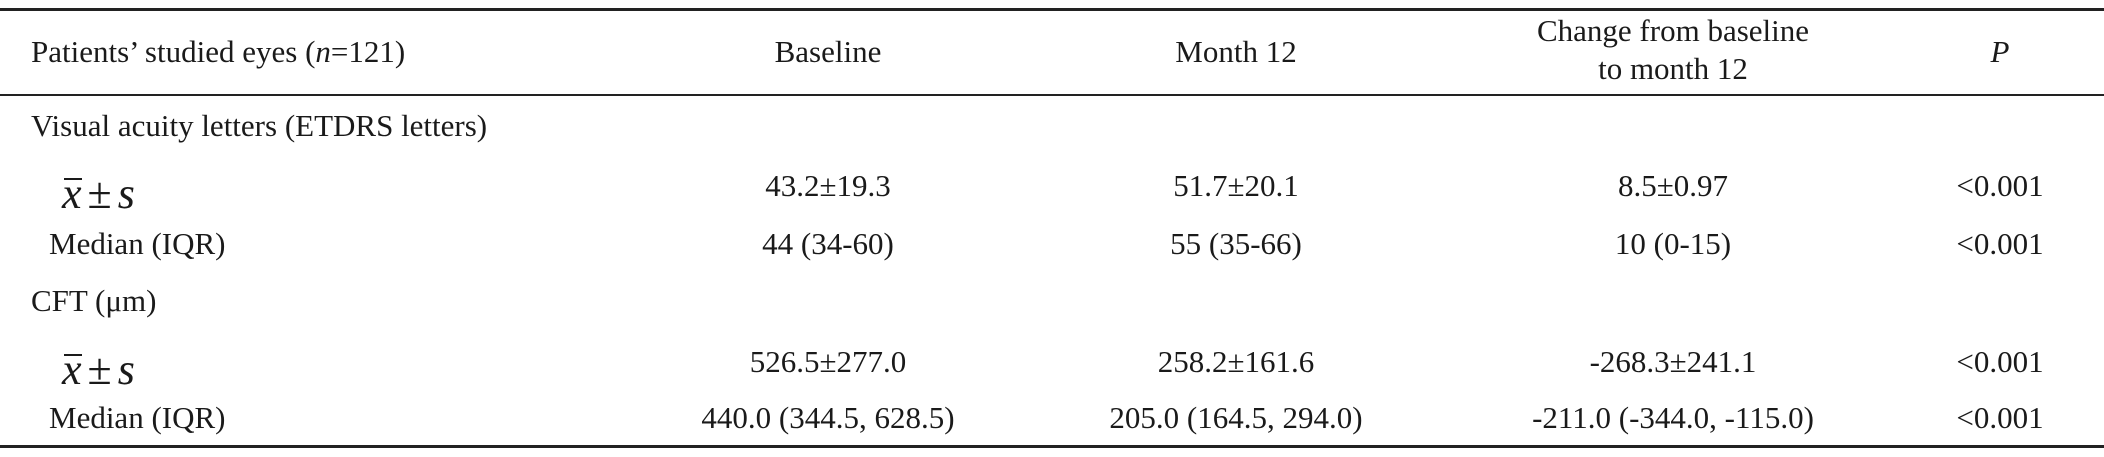  Describe the element at coordinates (1673, 243) in the screenshot. I see `va-median-change: 10 (0-15)` at that location.